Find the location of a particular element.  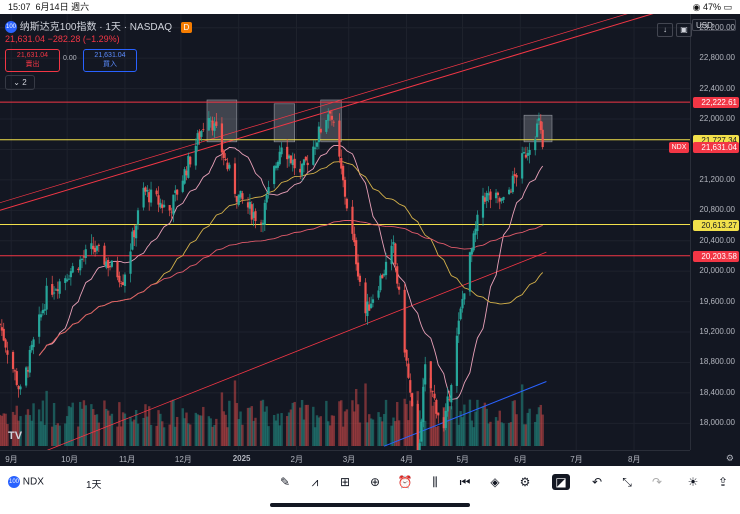

draw-pen-icon: ✎ is located at coordinates (285, 482).